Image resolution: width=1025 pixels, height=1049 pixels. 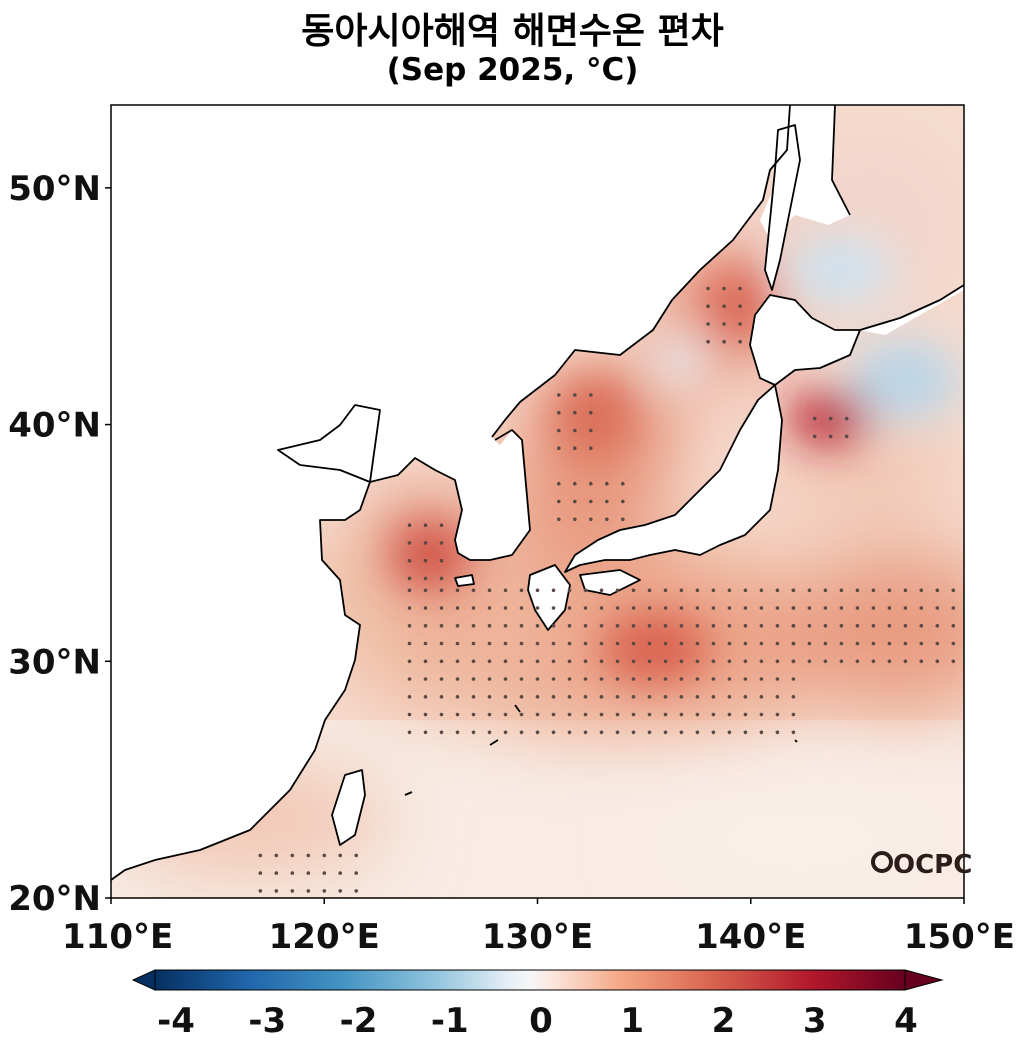 What do you see at coordinates (537, 937) in the screenshot?
I see `x-tick-label: 130°E` at bounding box center [537, 937].